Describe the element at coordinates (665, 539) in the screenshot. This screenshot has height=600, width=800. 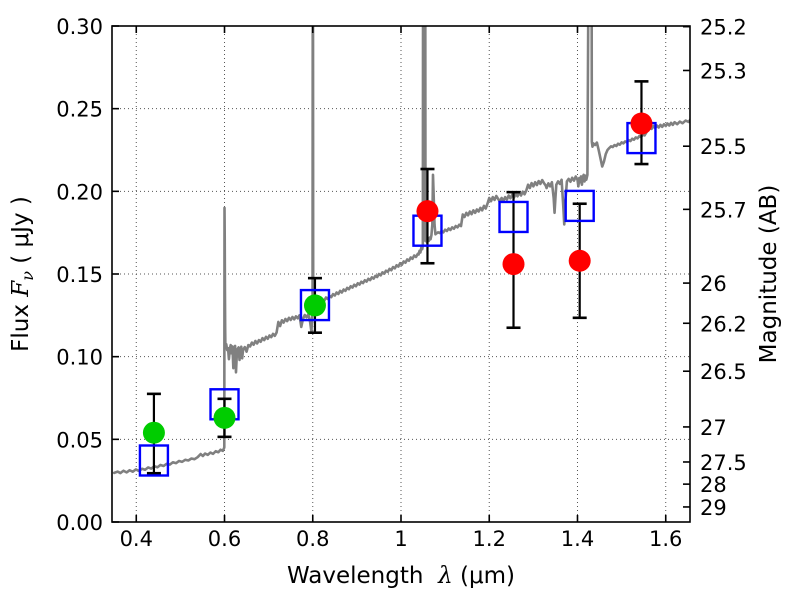
I see `x-tick-label: 1.6` at that location.